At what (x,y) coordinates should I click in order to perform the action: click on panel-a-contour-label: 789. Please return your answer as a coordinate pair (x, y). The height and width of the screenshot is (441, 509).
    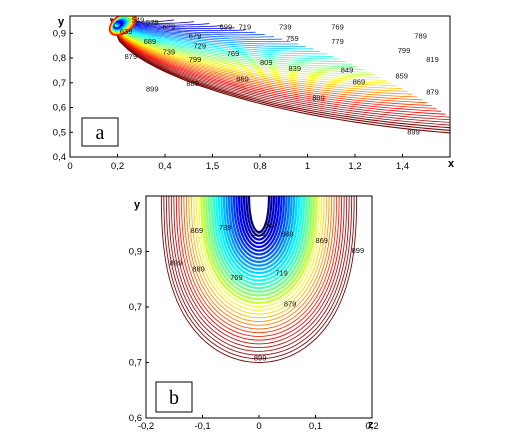
    Looking at the image, I should click on (420, 35).